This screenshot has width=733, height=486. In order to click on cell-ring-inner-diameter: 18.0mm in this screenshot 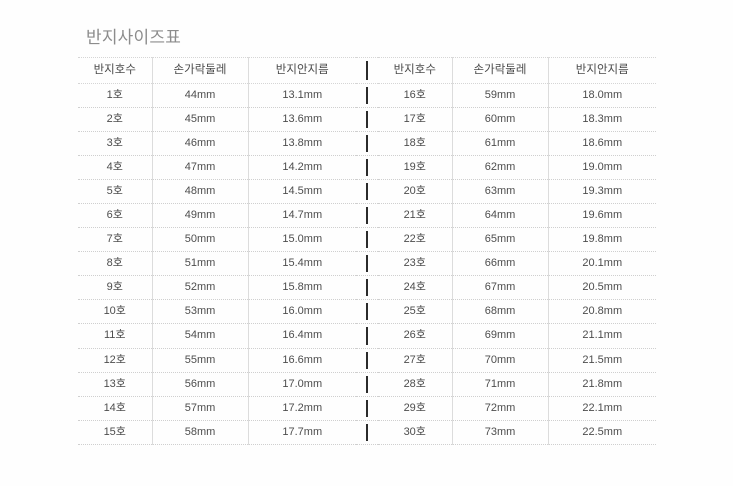, I will do `click(601, 95)`.